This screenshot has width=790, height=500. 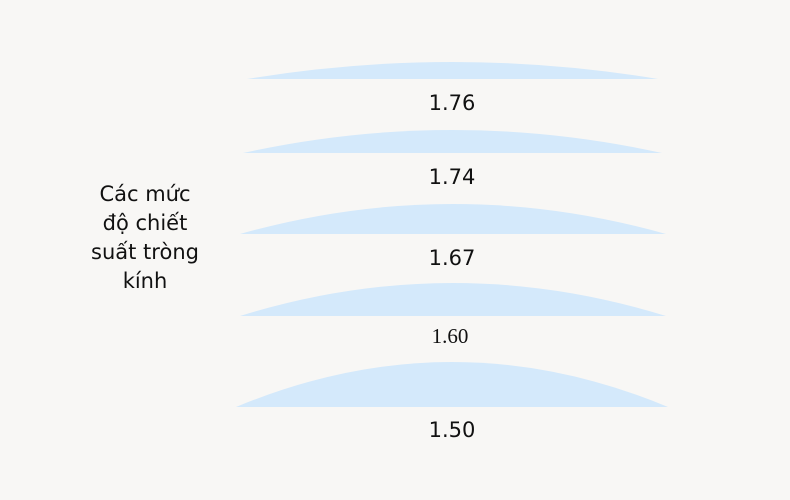 What do you see at coordinates (452, 258) in the screenshot?
I see `lens-label: 1.67` at bounding box center [452, 258].